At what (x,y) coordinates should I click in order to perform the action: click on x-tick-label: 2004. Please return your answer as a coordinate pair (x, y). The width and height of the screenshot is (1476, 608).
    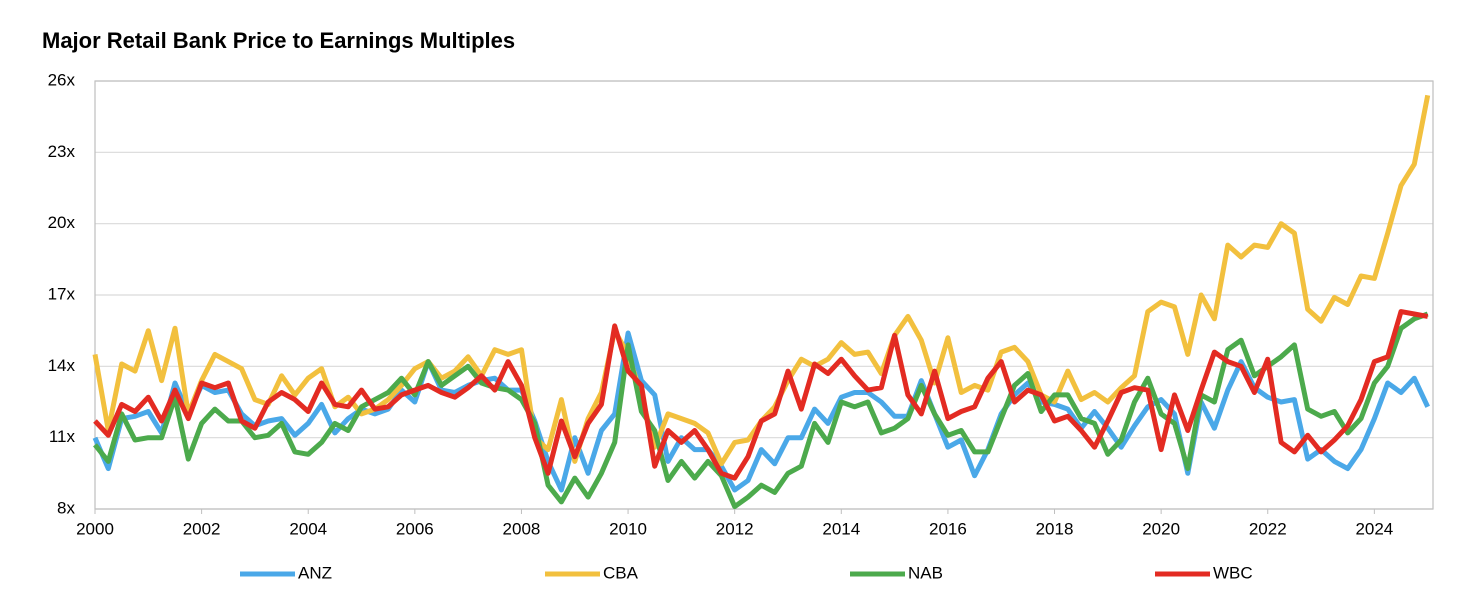
    Looking at the image, I should click on (308, 528).